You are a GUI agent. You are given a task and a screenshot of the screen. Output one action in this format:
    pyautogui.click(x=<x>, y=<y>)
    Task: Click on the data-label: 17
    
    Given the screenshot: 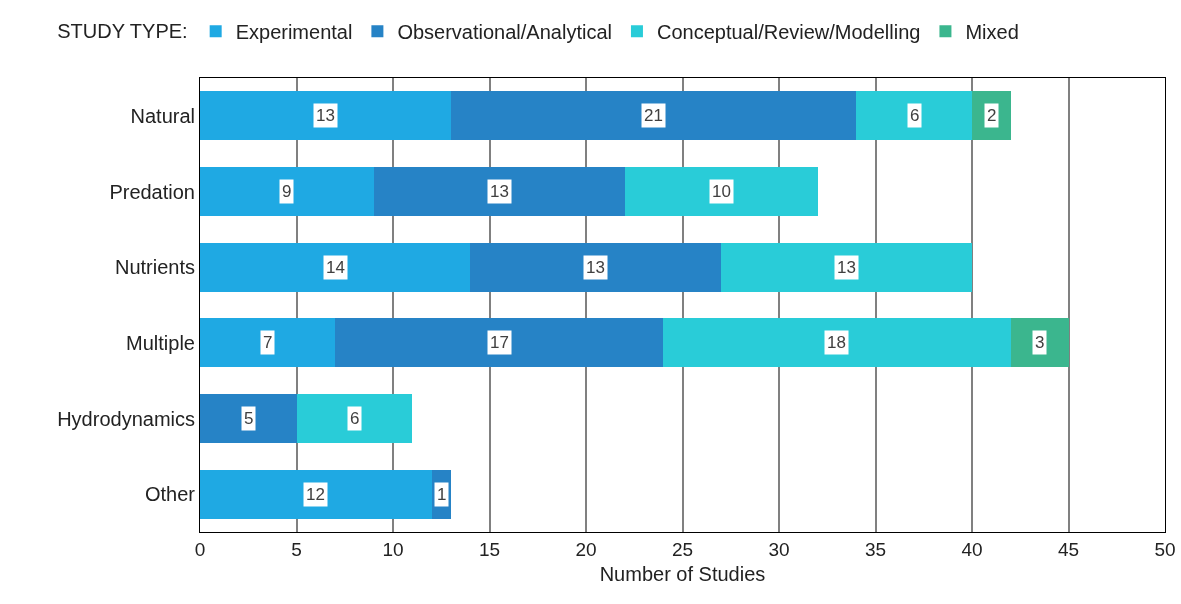 What is the action you would take?
    pyautogui.click(x=499, y=342)
    